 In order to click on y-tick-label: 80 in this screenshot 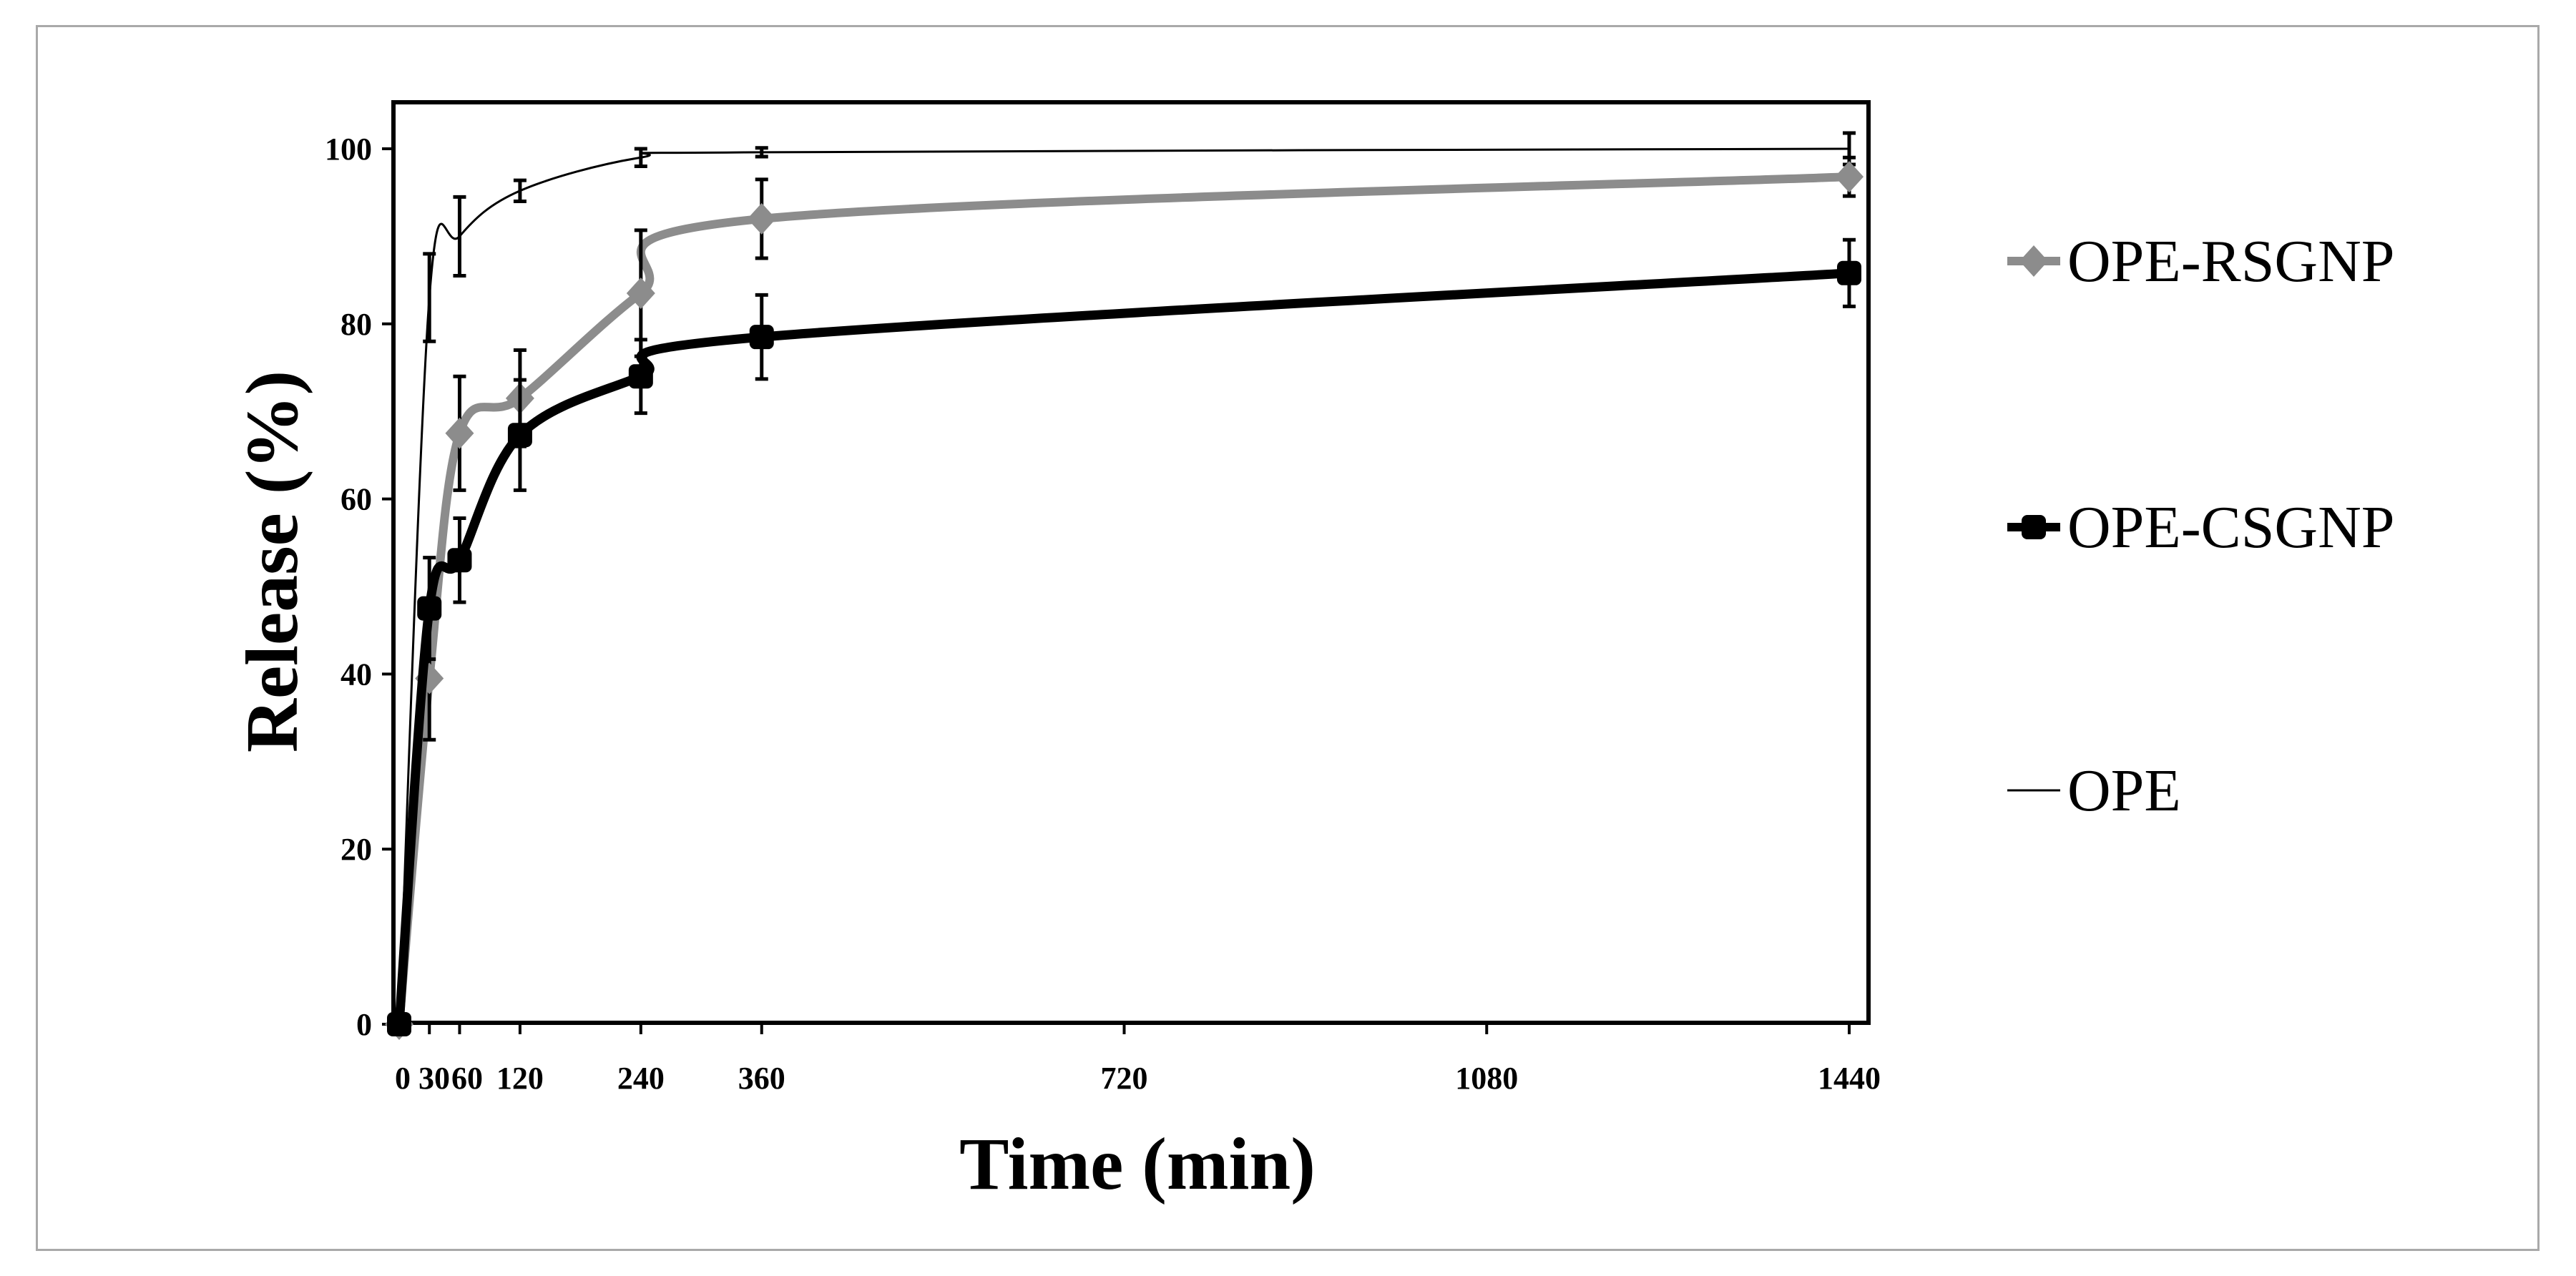, I will do `click(356, 324)`.